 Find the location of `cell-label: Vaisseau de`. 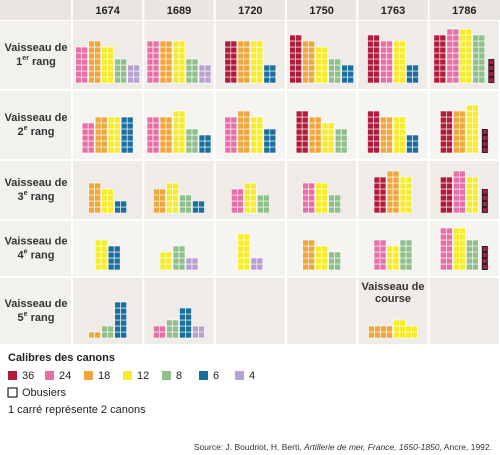

cell-label: Vaisseau de is located at coordinates (393, 287).